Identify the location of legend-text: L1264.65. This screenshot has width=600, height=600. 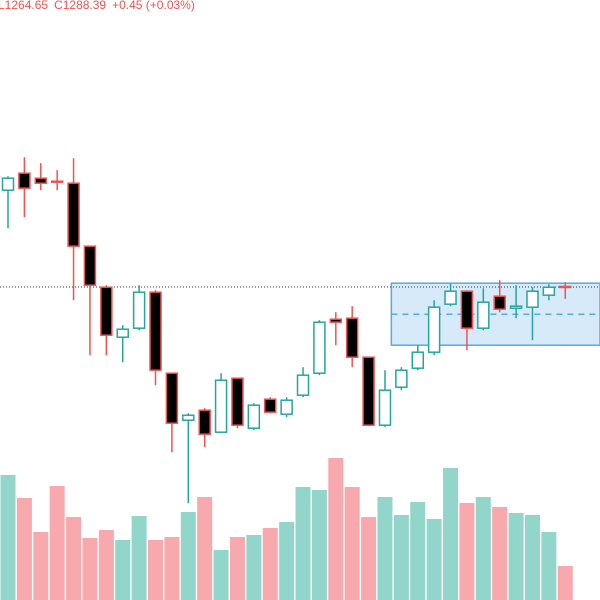
(24, 6).